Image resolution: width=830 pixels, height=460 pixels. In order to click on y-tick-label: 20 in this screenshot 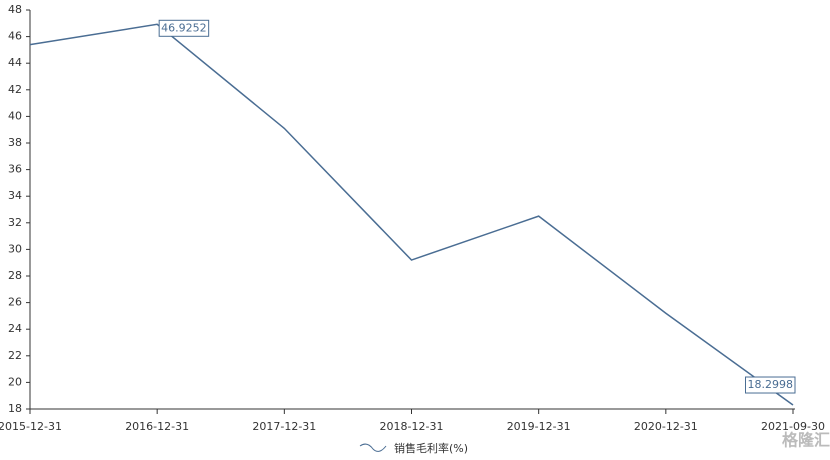, I will do `click(15, 381)`.